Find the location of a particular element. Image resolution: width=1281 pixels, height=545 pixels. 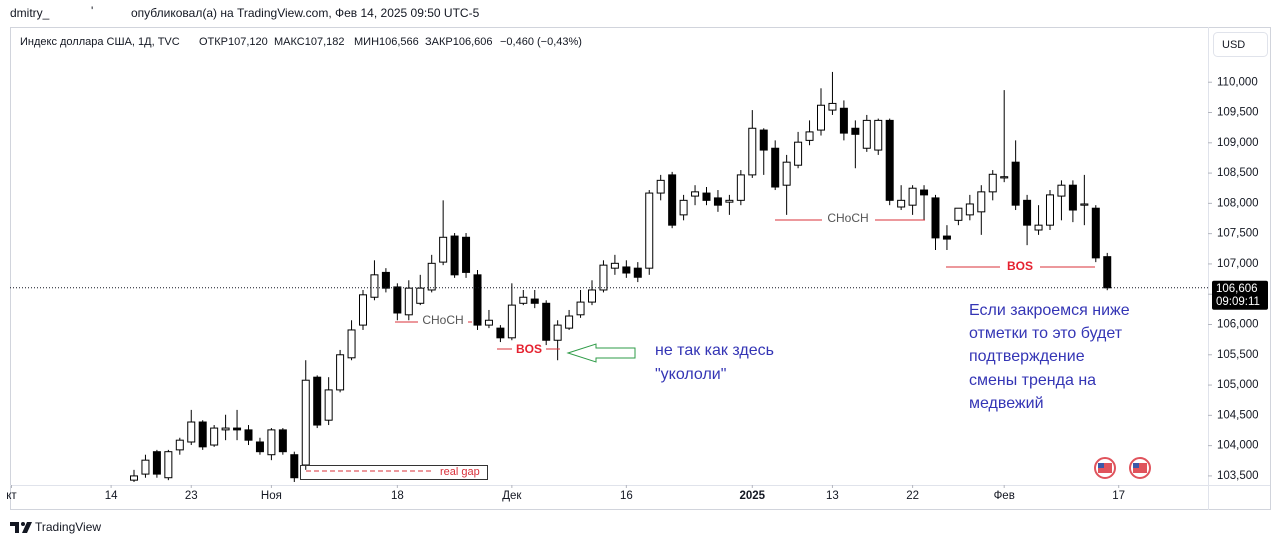

legend-open: ОТКР107,120 is located at coordinates (233, 42).